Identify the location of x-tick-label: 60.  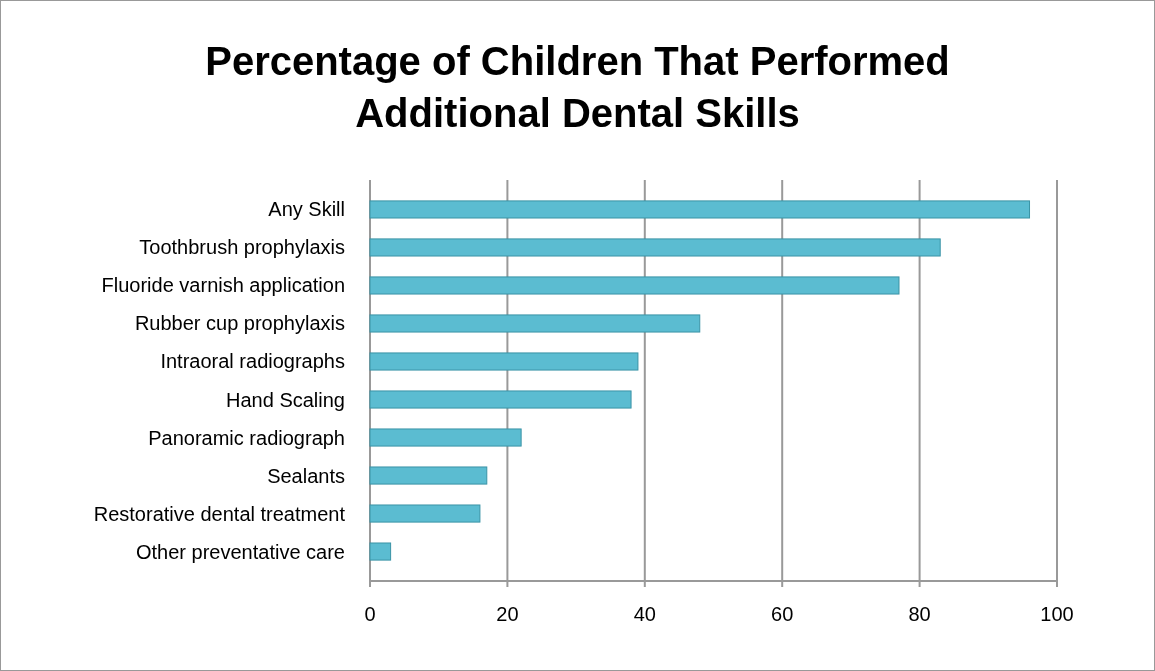
(782, 614).